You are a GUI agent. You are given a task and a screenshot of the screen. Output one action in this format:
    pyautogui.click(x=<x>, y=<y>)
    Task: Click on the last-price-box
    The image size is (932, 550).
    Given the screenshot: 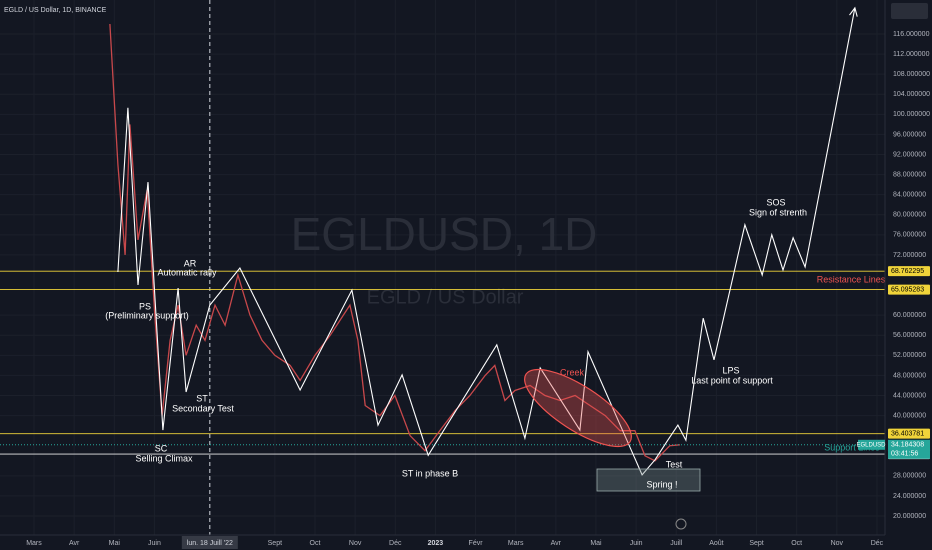 What is the action you would take?
    pyautogui.click(x=909, y=449)
    